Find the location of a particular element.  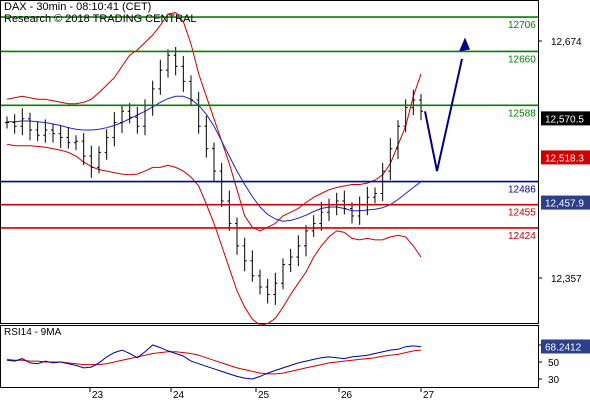

price-tags-layer: 12,570.5 12,518.3 12,457.9 is located at coordinates (565, 160).